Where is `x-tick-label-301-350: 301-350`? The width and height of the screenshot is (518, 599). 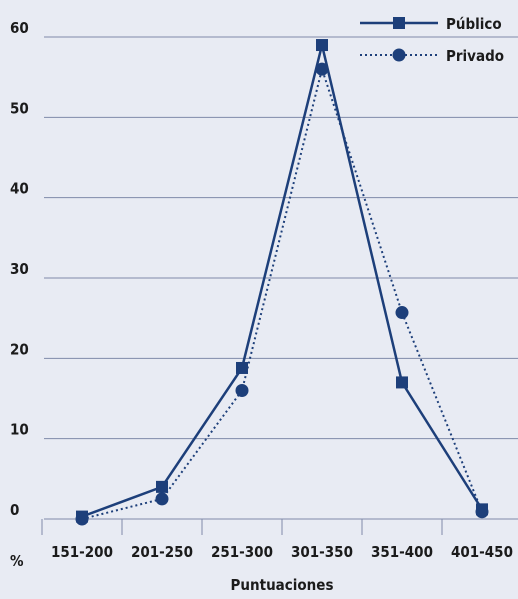 x-tick-label-301-350: 301-350 is located at coordinates (322, 552).